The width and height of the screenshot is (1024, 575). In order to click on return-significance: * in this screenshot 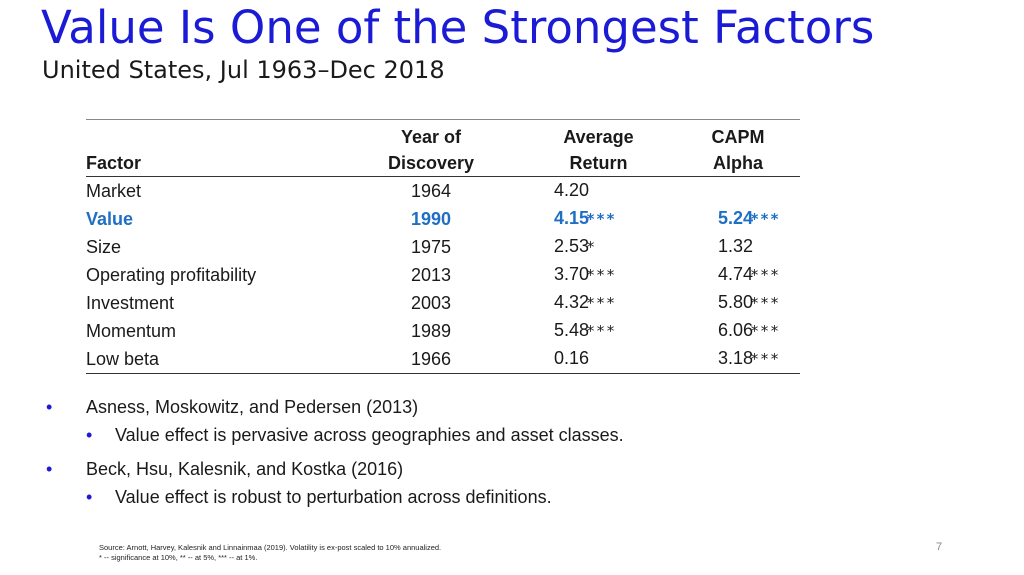, I will do `click(591, 247)`.